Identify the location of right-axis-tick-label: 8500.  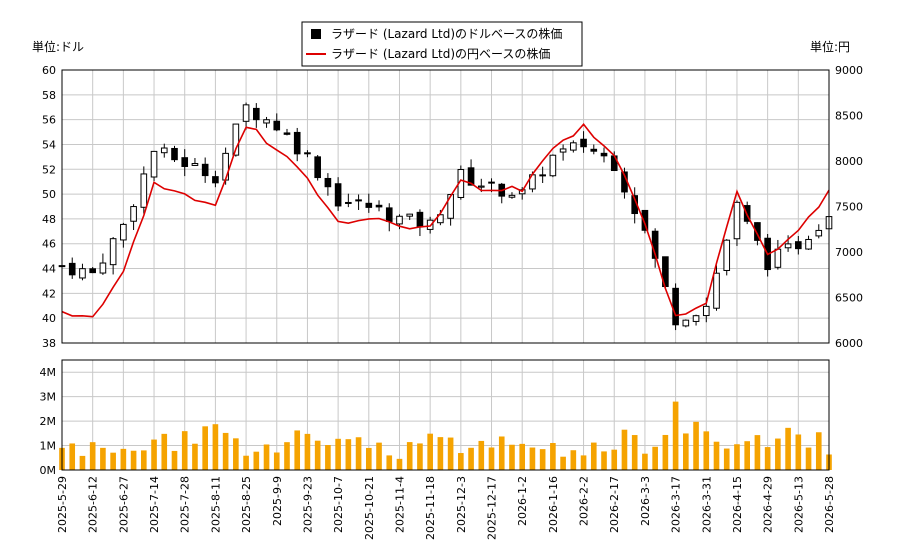
(849, 116).